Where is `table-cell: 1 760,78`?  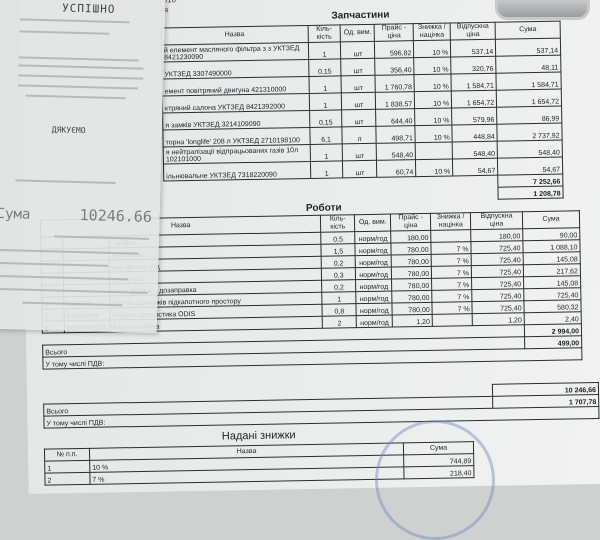
table-cell: 1 760,78 is located at coordinates (395, 83).